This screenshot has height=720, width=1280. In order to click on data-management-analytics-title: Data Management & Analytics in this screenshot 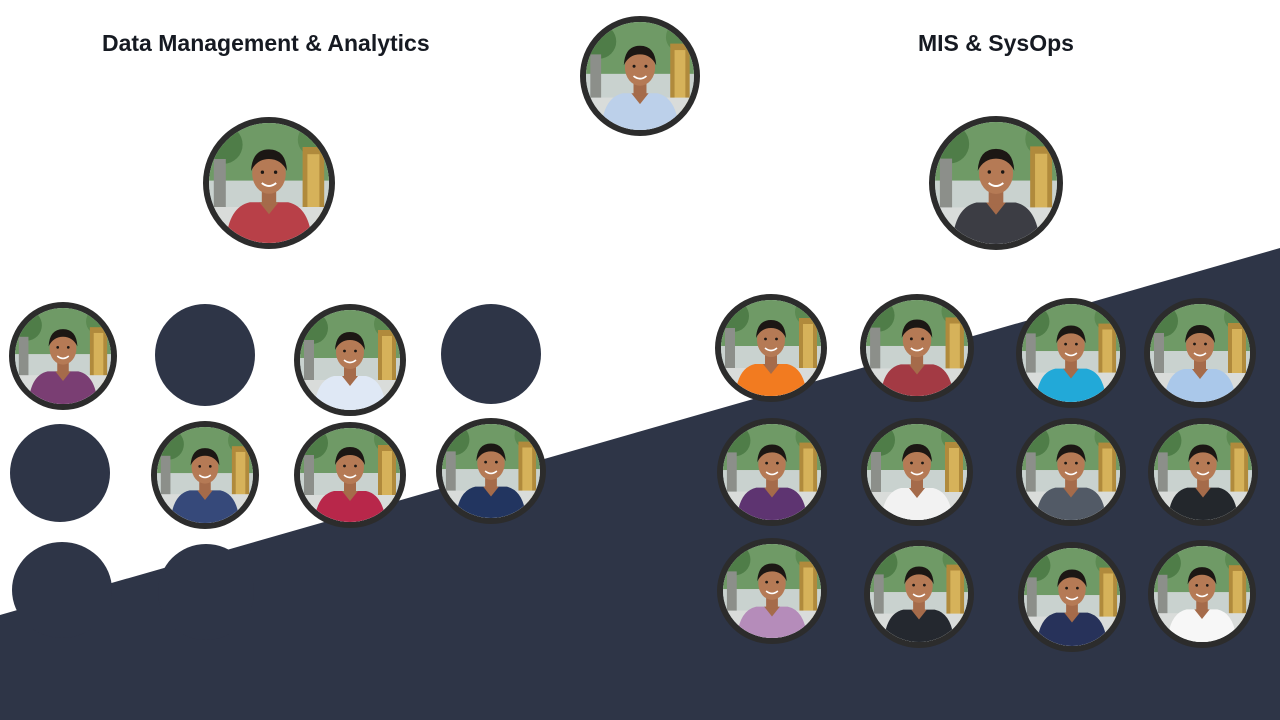, I will do `click(266, 43)`.